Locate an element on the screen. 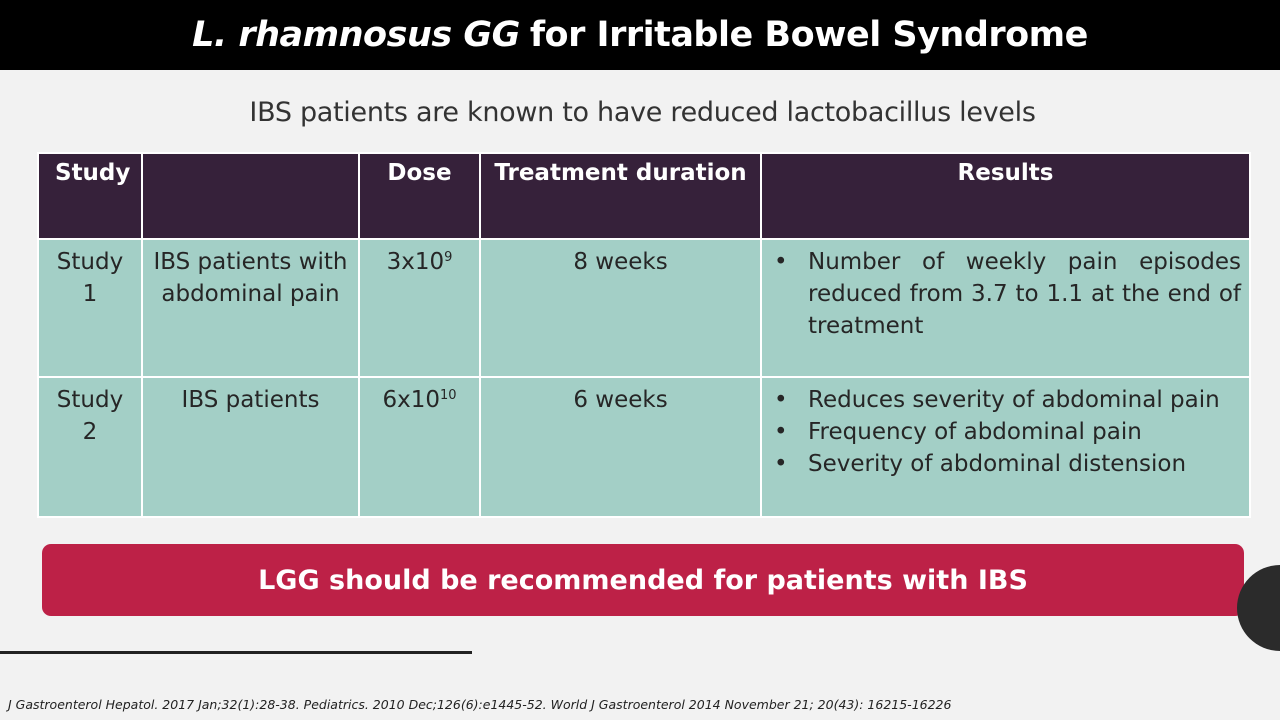  header-dose: Dose is located at coordinates (419, 196).